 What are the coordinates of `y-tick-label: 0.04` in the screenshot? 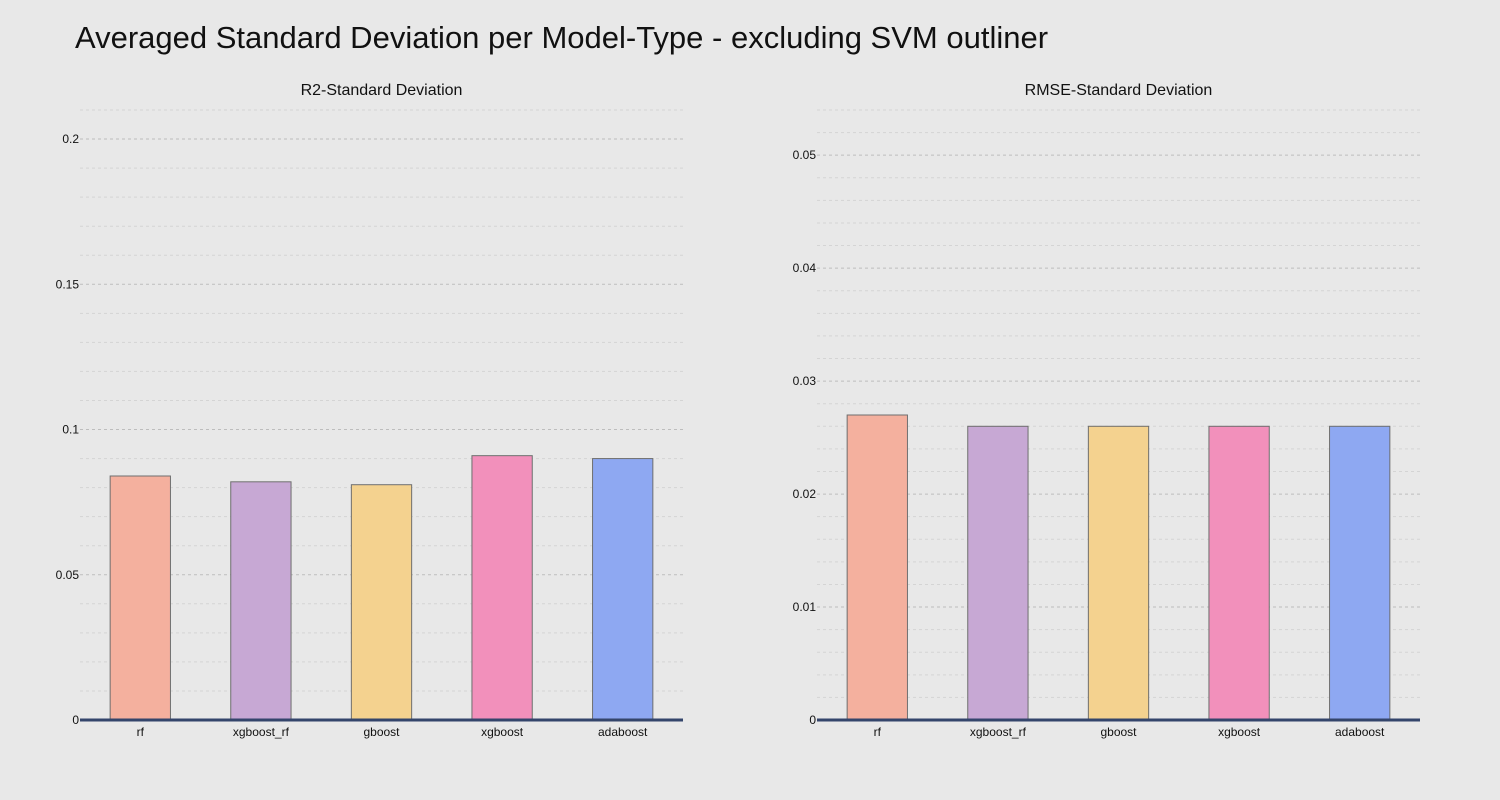 It's located at (805, 268).